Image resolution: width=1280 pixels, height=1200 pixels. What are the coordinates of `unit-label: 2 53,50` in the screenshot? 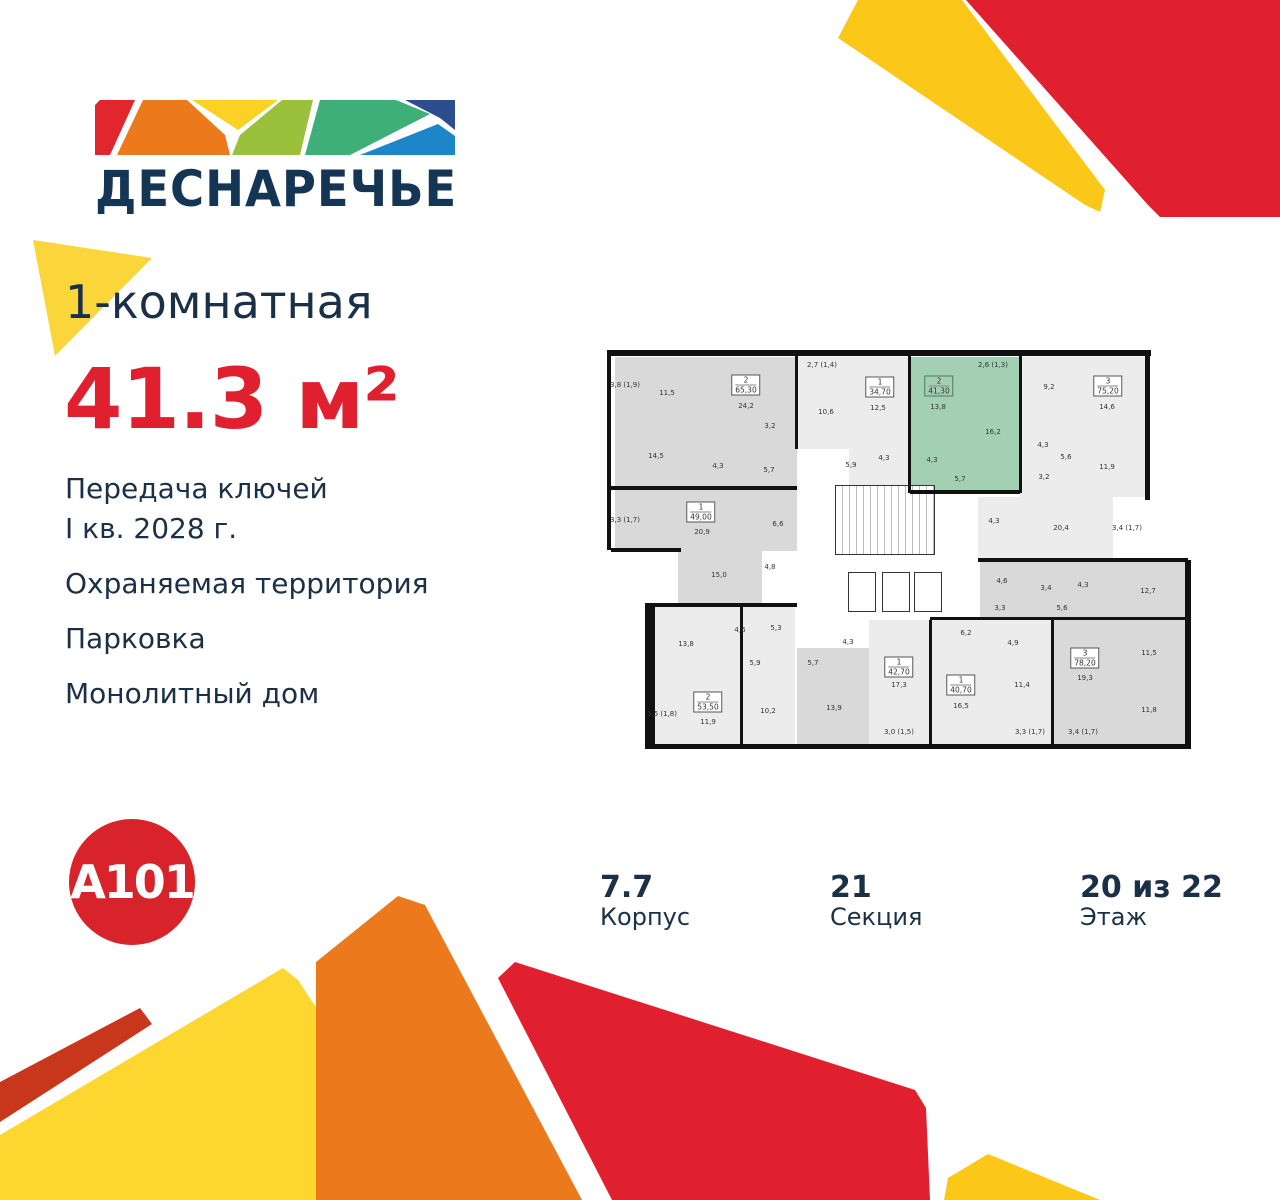 It's located at (708, 702).